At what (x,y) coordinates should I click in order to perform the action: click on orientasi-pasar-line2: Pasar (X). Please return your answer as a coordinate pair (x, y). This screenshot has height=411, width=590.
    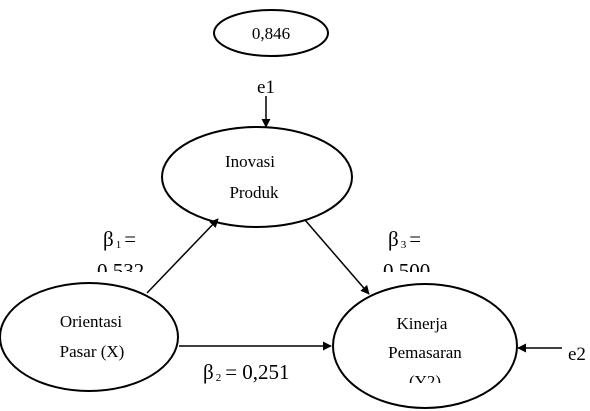
    Looking at the image, I should click on (92, 351).